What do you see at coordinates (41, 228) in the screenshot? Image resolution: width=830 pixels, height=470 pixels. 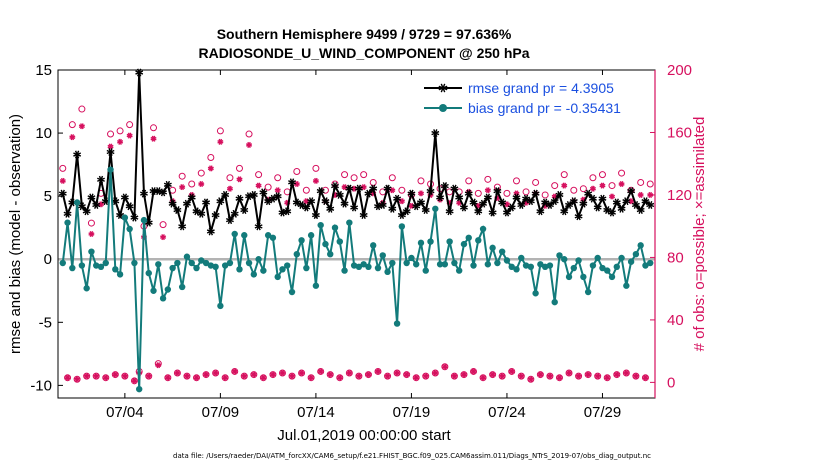 I see `y-tick-labels: -10 -5 0 5 10 15` at bounding box center [41, 228].